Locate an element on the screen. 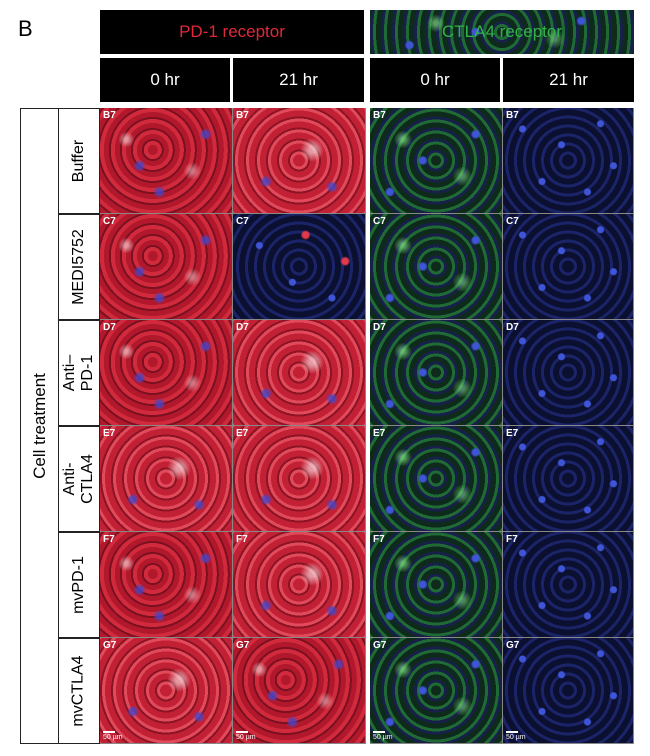 Image resolution: width=650 pixels, height=756 pixels. row-label-anti-pd1: Anti– PD-1 is located at coordinates (79, 373).